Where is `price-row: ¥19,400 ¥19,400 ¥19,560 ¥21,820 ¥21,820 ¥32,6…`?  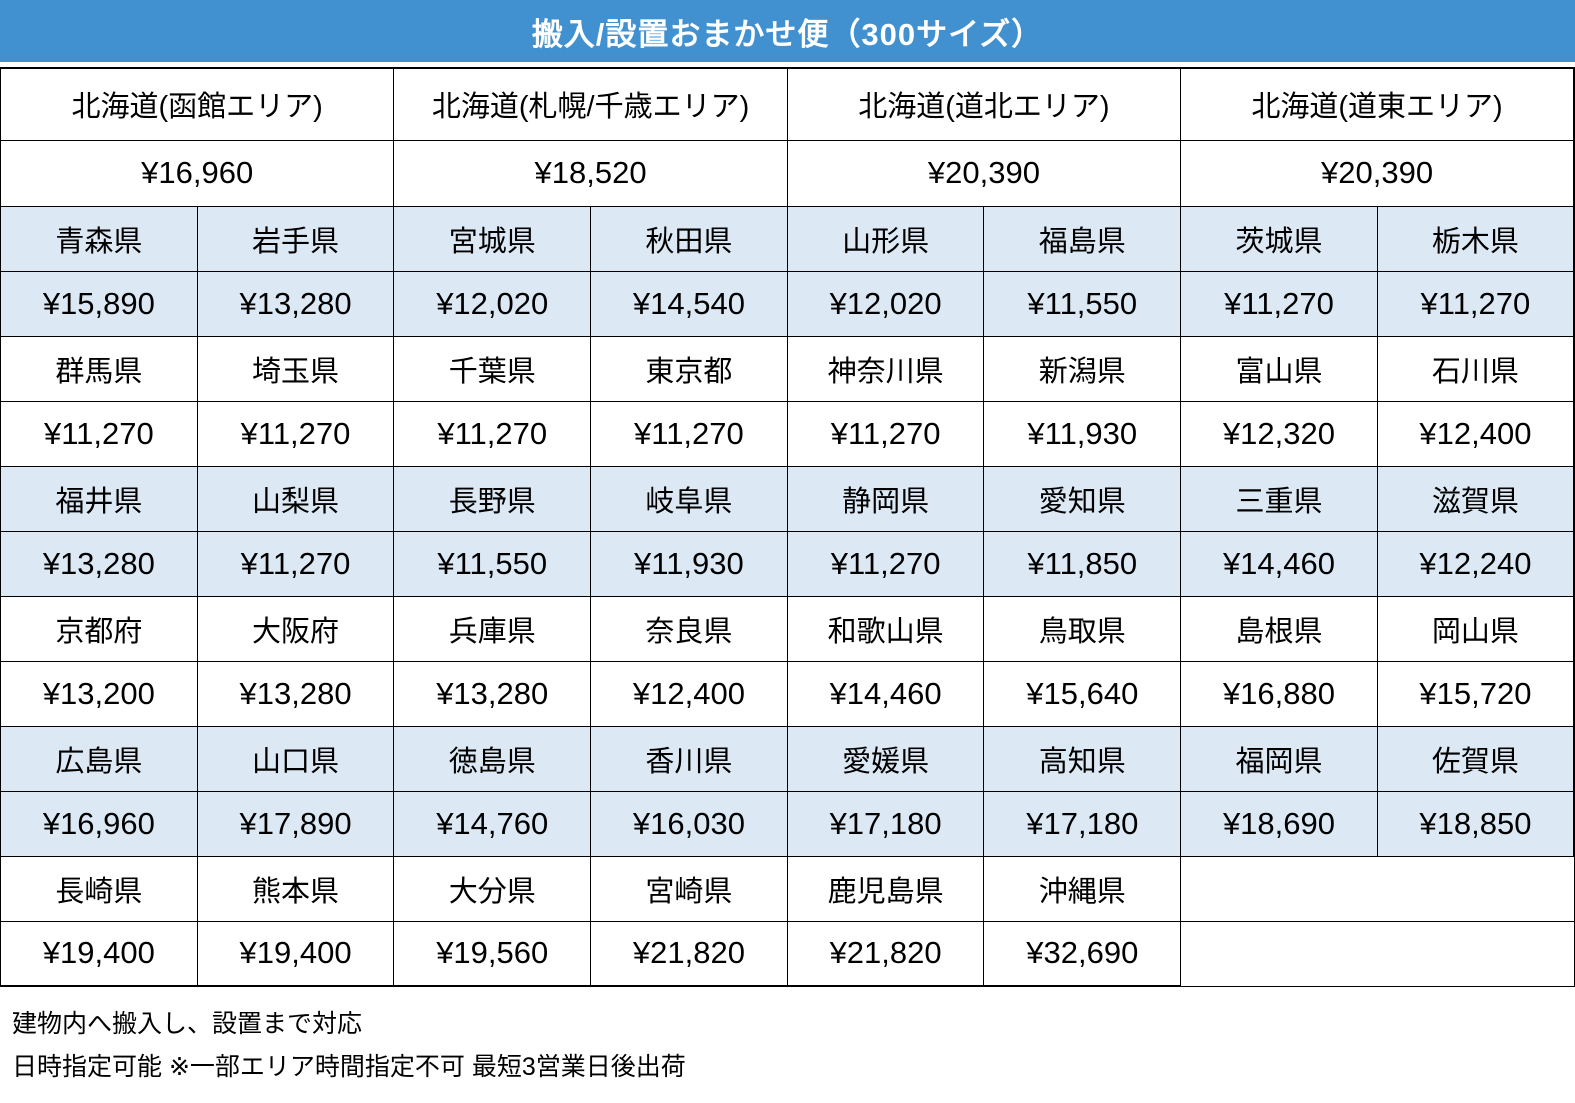 price-row: ¥19,400 ¥19,400 ¥19,560 ¥21,820 ¥21,820 ¥32,6… is located at coordinates (787, 953).